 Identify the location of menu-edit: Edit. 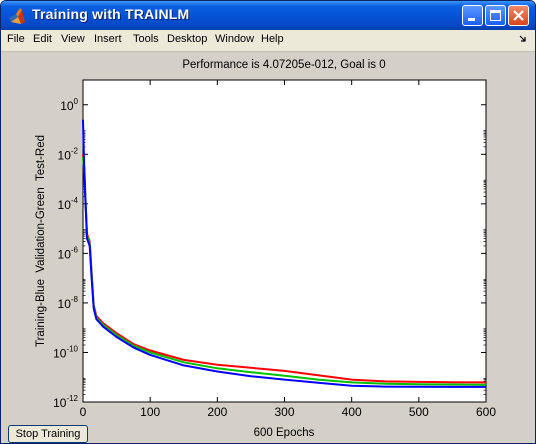
(42, 39).